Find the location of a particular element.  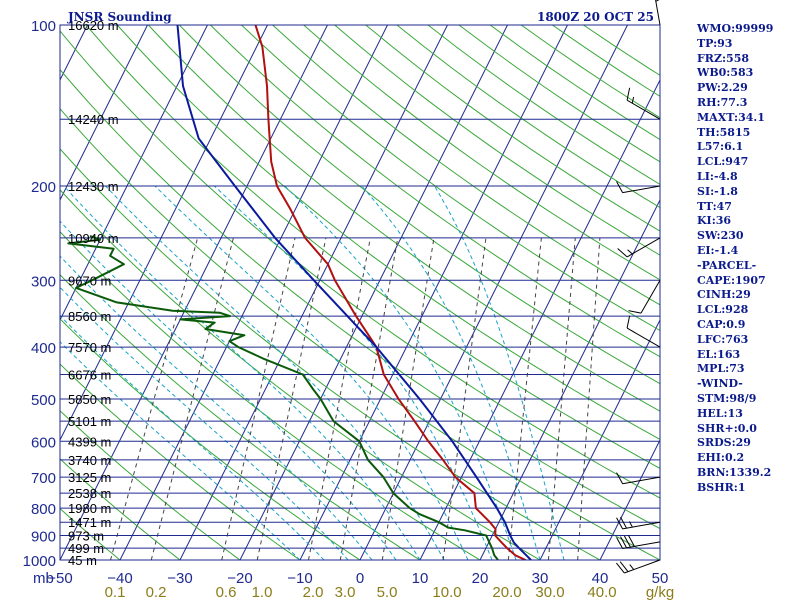

index-value: CAP:0.9 is located at coordinates (721, 324).